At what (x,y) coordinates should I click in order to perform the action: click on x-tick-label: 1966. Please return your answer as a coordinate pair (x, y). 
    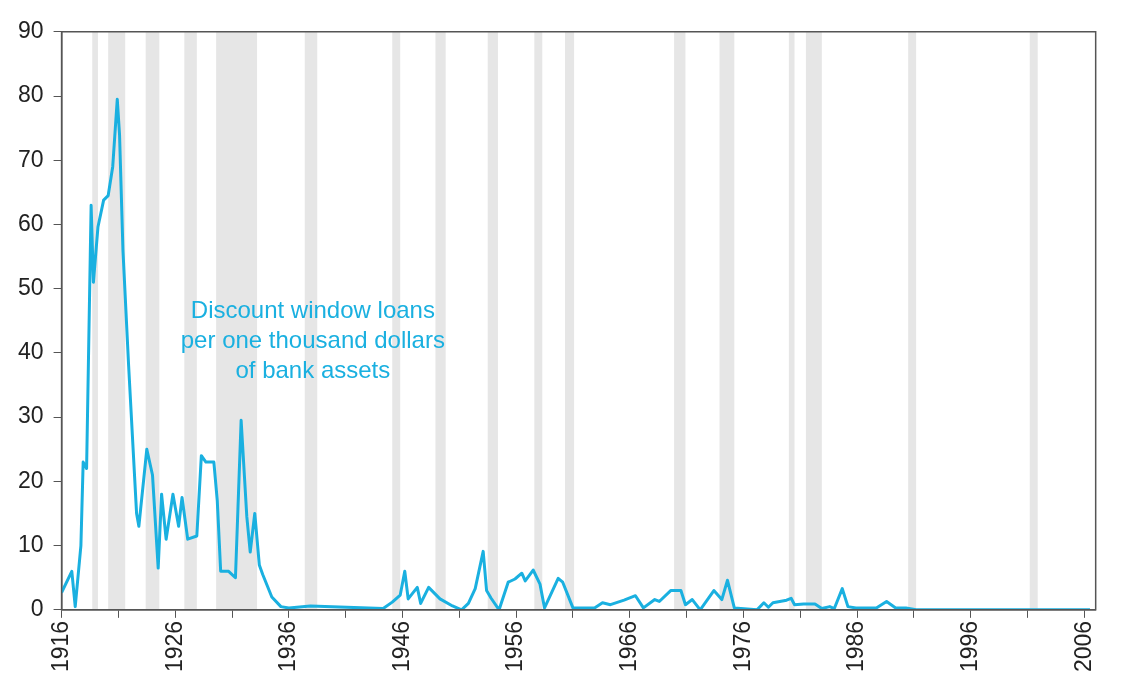
    Looking at the image, I should click on (628, 646).